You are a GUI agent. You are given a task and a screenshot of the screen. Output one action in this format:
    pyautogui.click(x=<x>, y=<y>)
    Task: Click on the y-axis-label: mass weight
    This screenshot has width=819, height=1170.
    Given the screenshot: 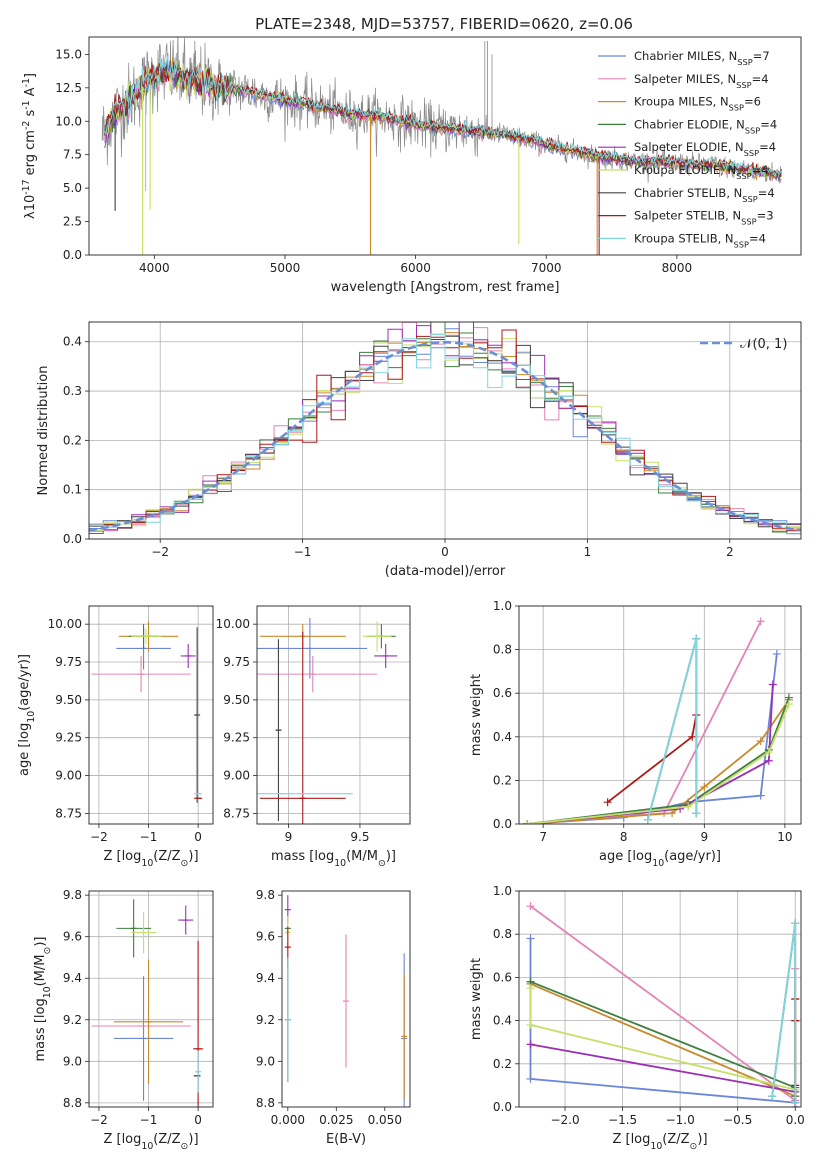 What is the action you would take?
    pyautogui.click(x=476, y=999)
    